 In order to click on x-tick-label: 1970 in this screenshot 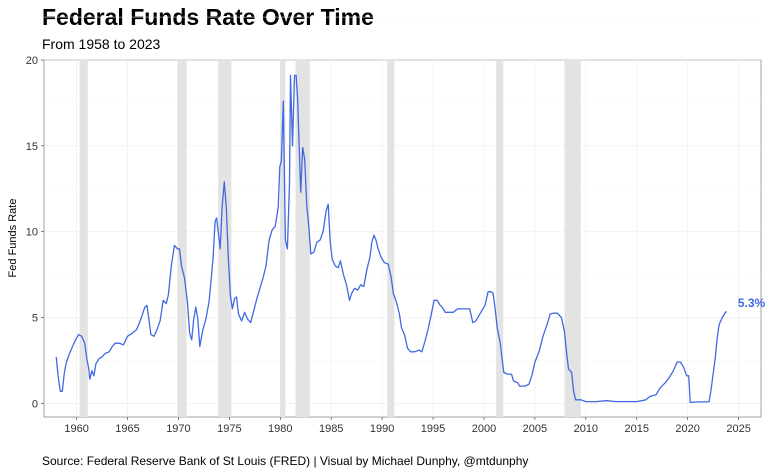, I will do `click(178, 429)`.